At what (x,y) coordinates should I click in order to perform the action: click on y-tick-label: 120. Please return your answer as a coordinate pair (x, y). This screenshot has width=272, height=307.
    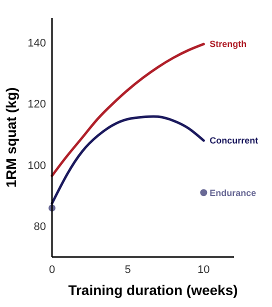
    Looking at the image, I should click on (37, 104).